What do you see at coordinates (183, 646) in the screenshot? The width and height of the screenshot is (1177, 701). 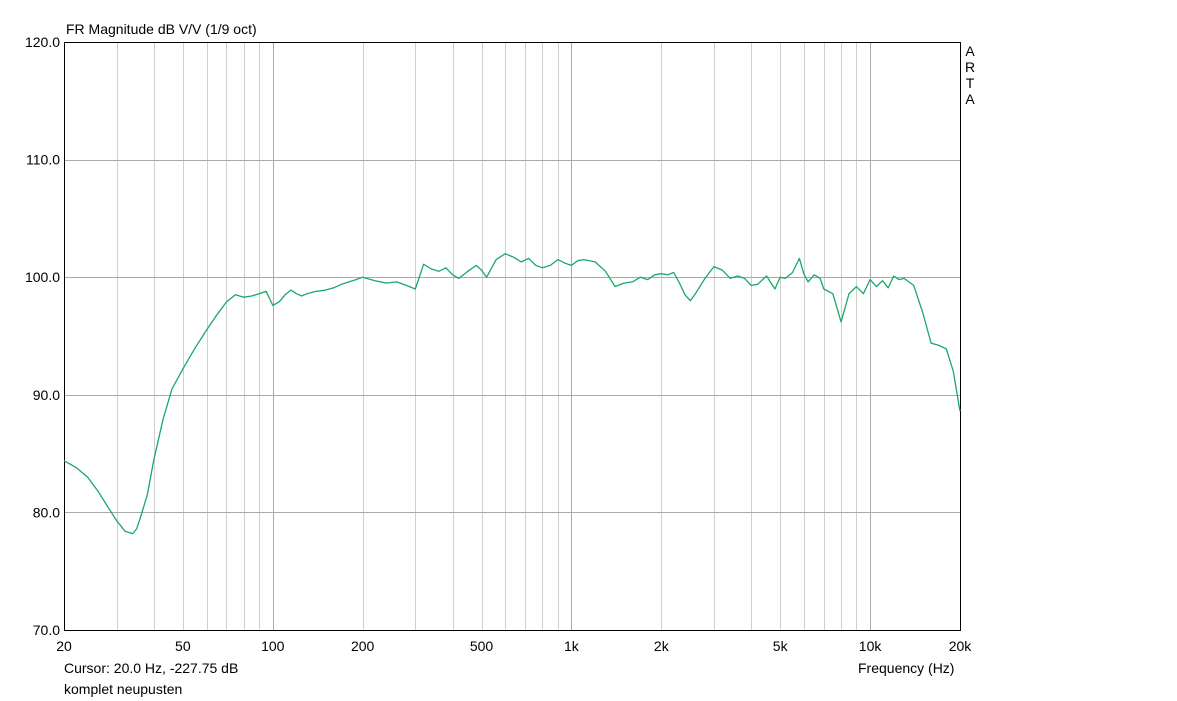 I see `x-tick-label: 50` at bounding box center [183, 646].